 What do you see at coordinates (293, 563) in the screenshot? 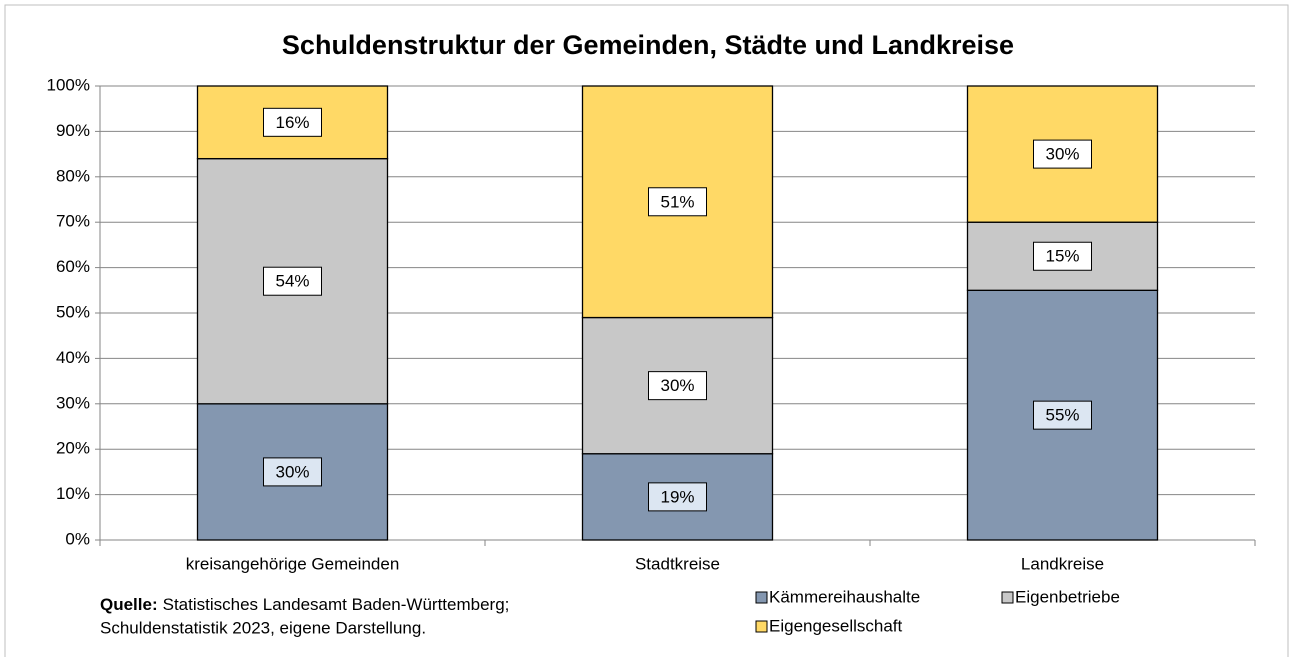
I see `x-tick-label: kreisangehörige Gemeinden` at bounding box center [293, 563].